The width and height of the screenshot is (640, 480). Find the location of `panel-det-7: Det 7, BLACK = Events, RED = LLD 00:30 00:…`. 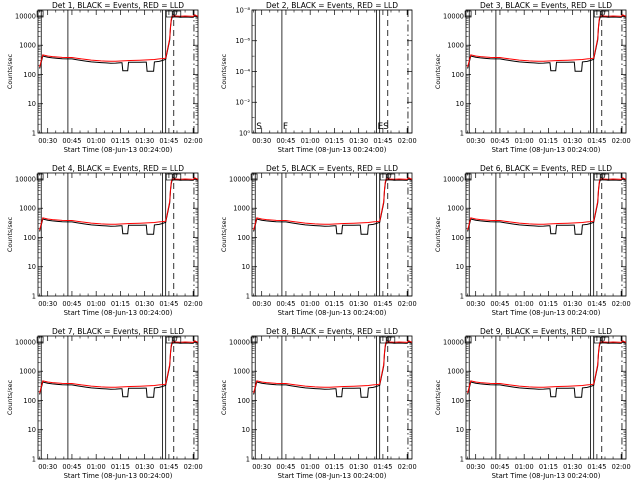

panel-det-7: Det 7, BLACK = Events, RED = LLD 00:30 00:… is located at coordinates (104, 403).